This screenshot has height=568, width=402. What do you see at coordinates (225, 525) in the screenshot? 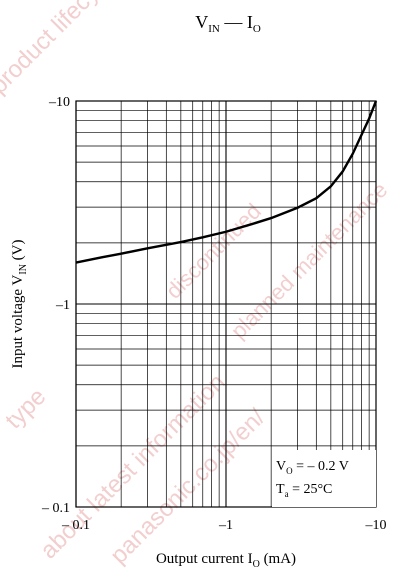
I see `x-tick-label: –1` at bounding box center [225, 525].